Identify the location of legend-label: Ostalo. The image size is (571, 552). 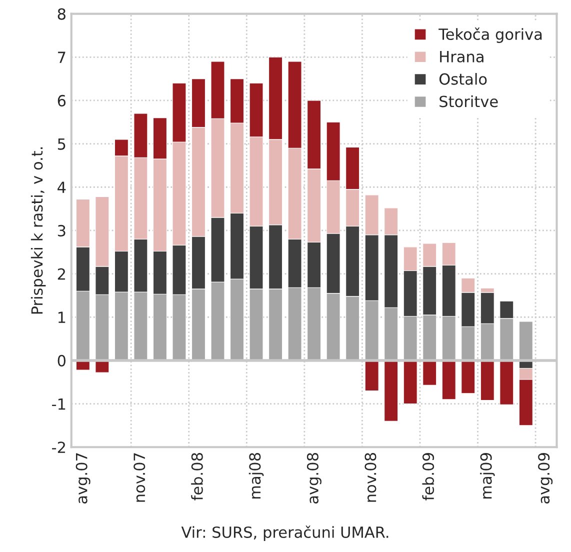
(463, 79).